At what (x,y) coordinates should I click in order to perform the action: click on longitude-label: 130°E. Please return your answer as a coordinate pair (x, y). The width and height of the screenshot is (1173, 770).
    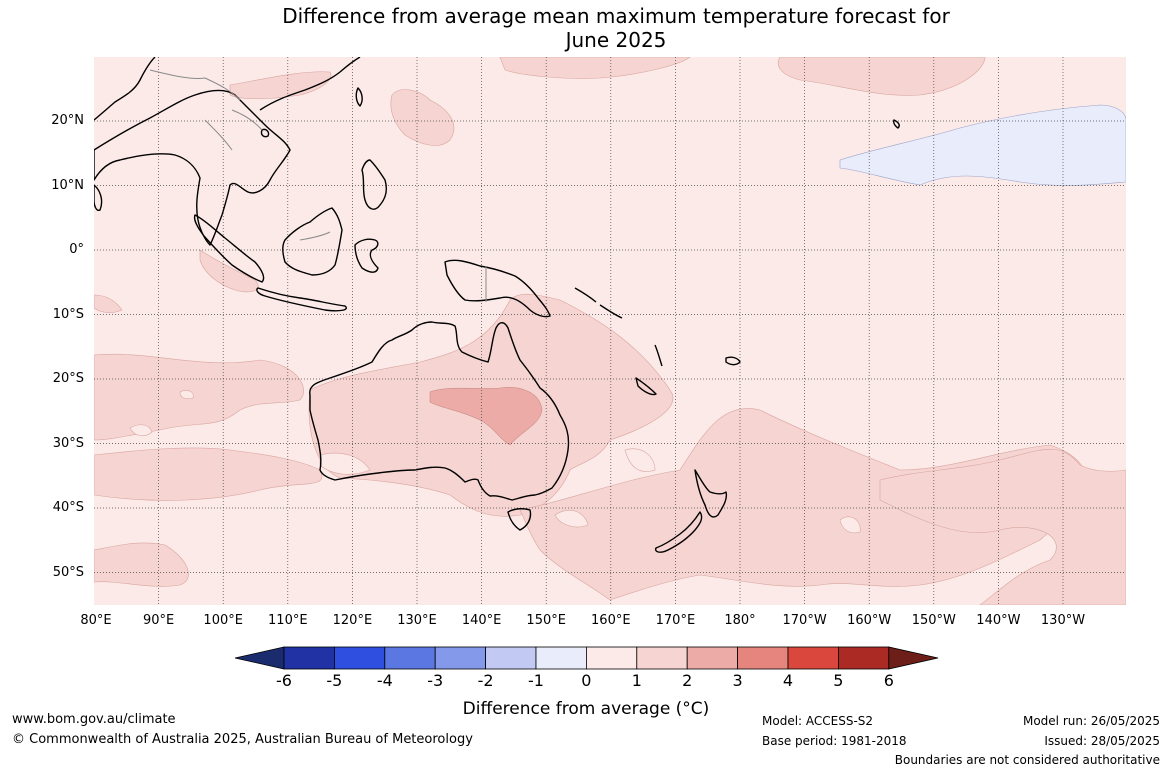
    Looking at the image, I should click on (417, 620).